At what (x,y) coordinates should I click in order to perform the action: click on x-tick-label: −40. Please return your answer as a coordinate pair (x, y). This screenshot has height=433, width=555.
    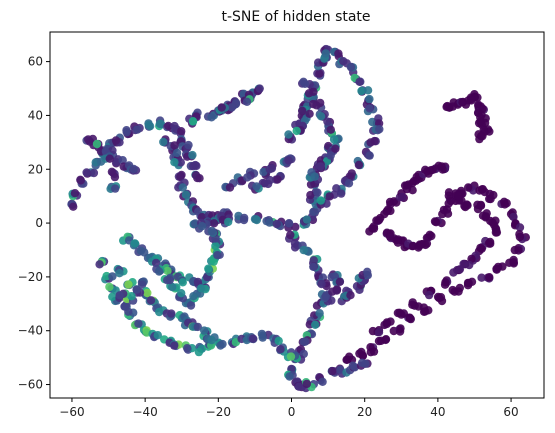
    Looking at the image, I should click on (144, 412).